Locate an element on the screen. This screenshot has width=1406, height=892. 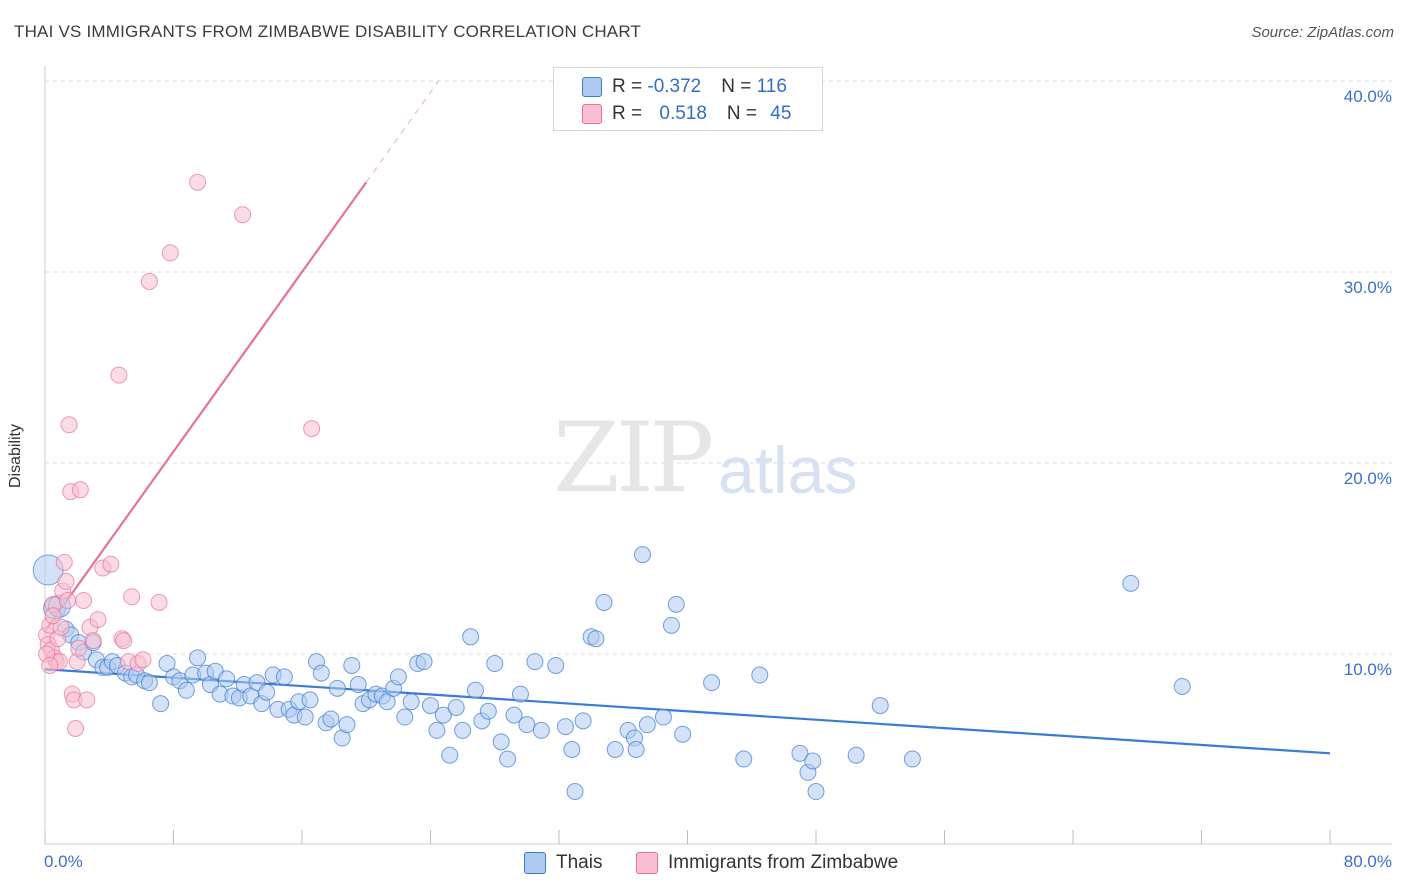
legend-label-zimbabwe: Immigrants from Zimbabwe is located at coordinates (783, 862).